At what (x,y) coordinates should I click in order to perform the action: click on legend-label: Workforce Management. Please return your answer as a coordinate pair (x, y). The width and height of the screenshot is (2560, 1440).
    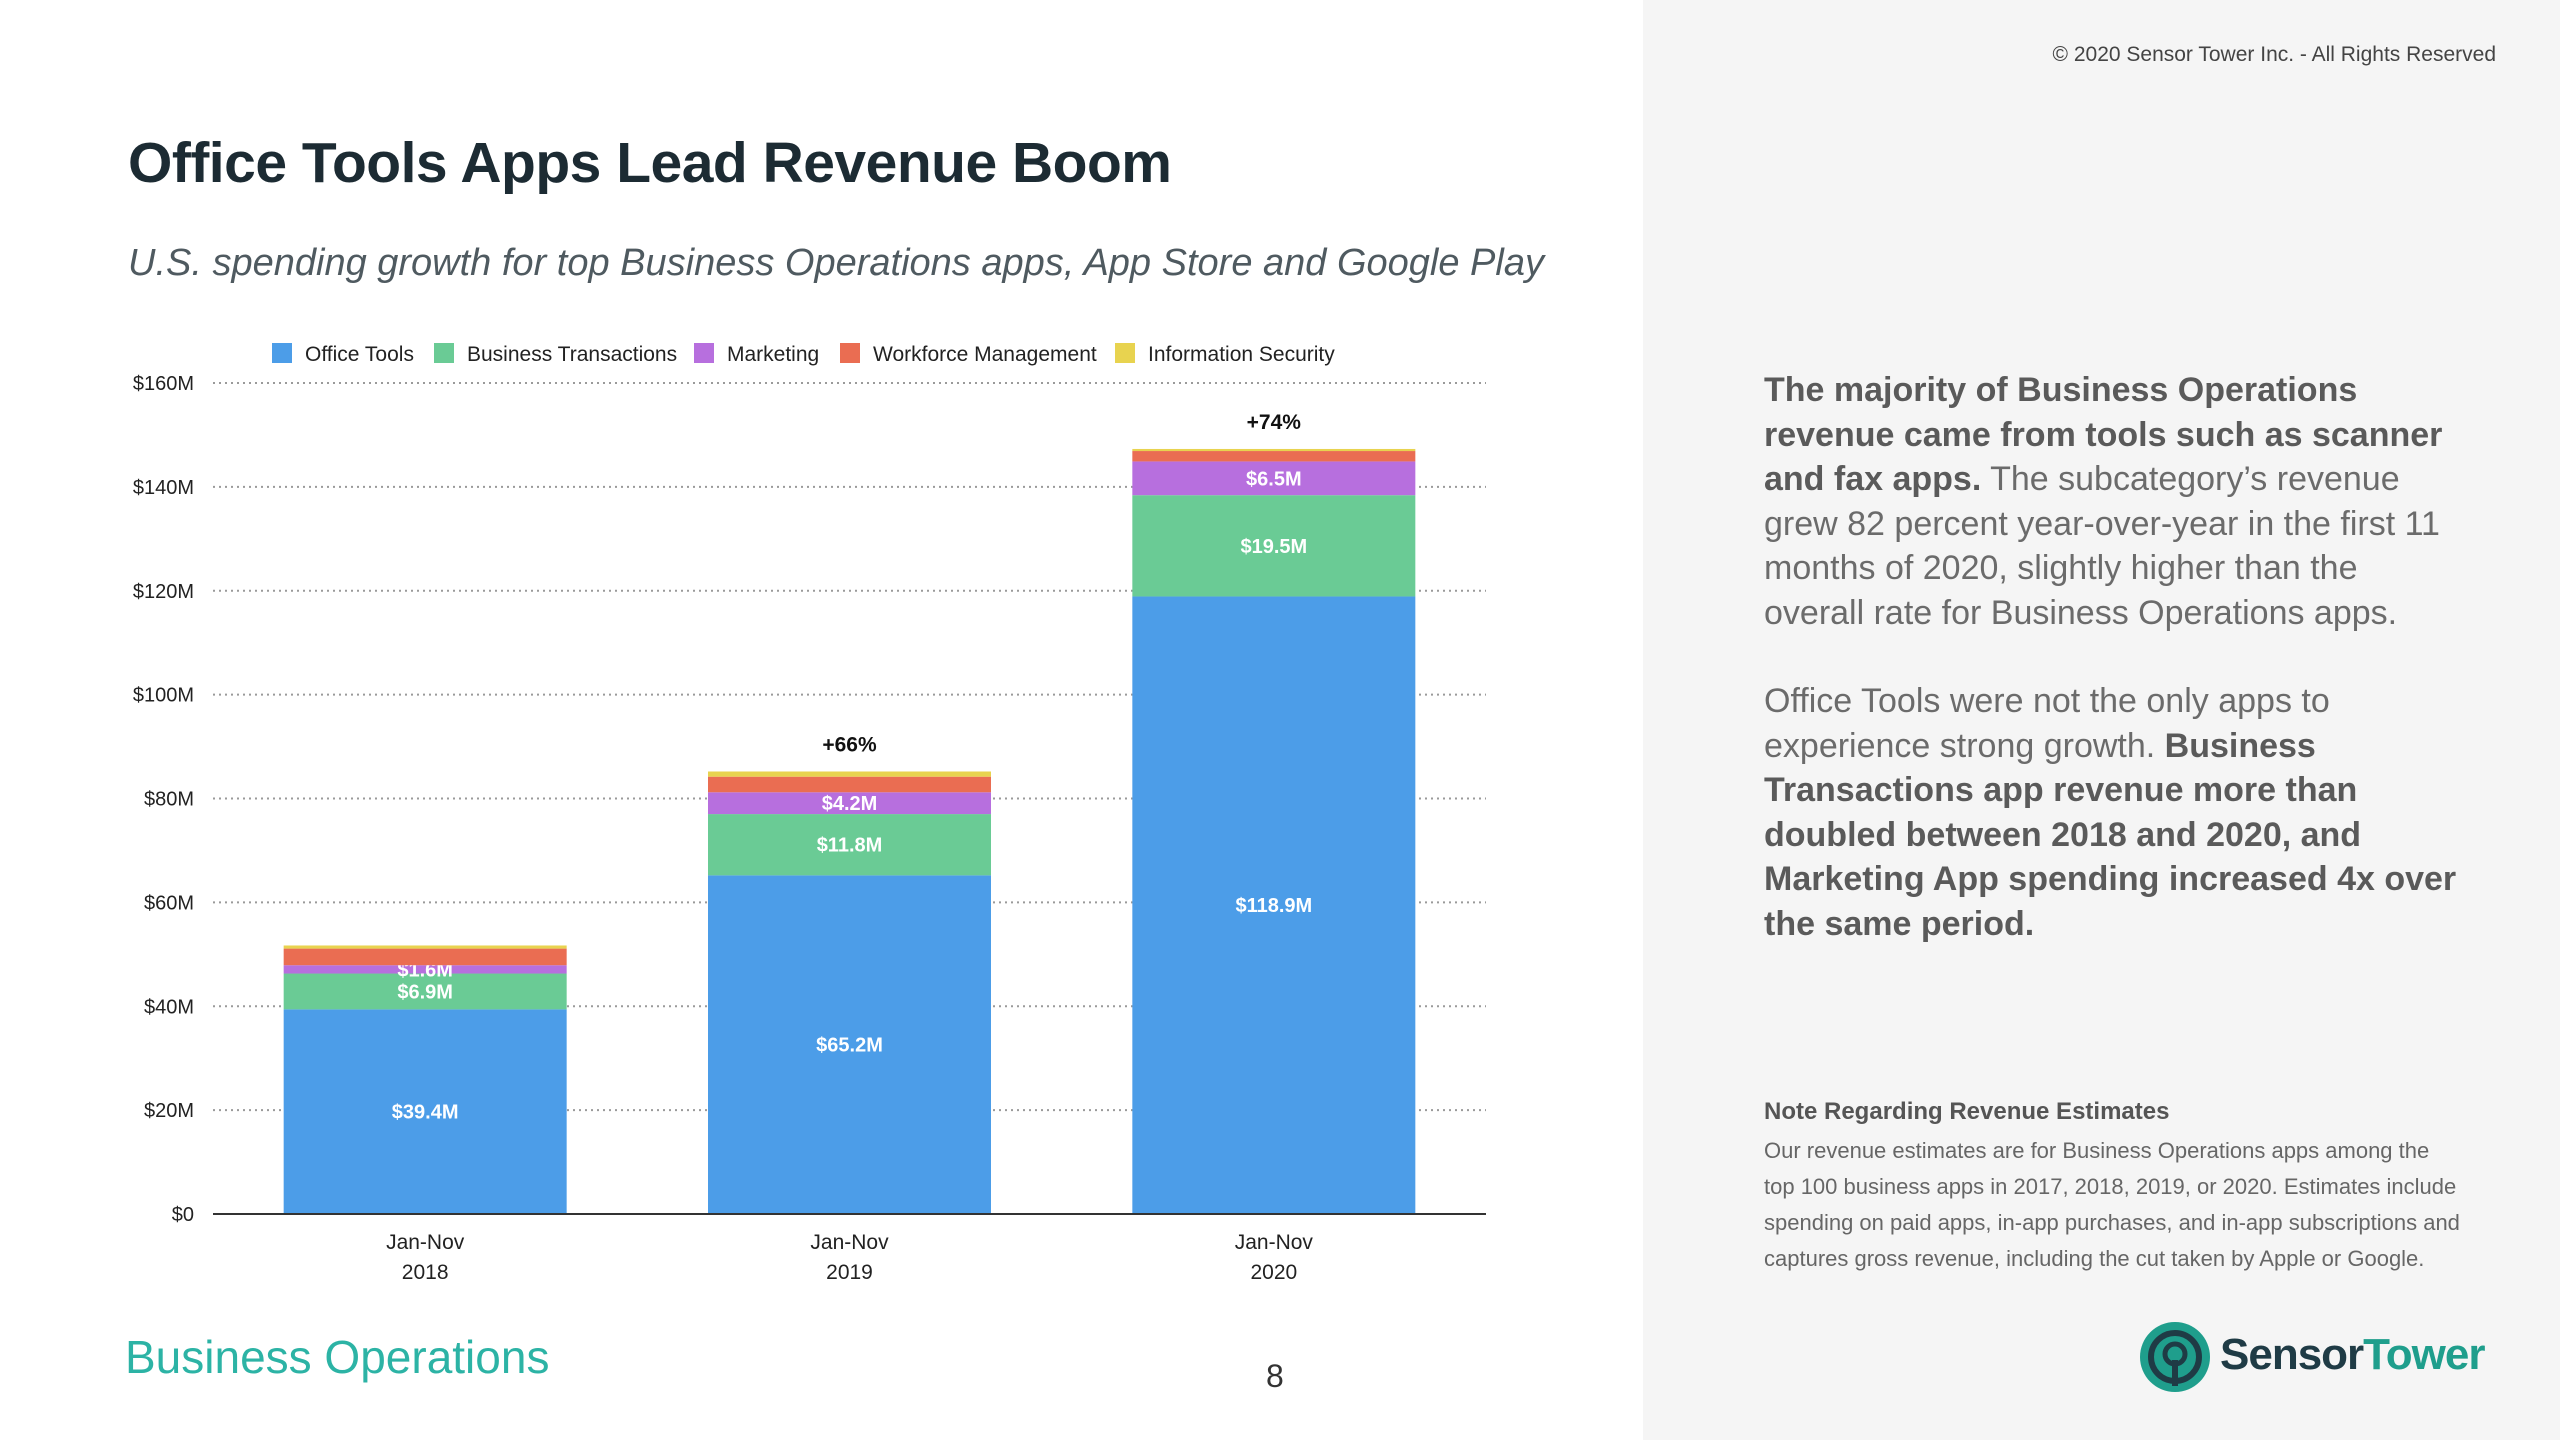
    Looking at the image, I should click on (985, 354).